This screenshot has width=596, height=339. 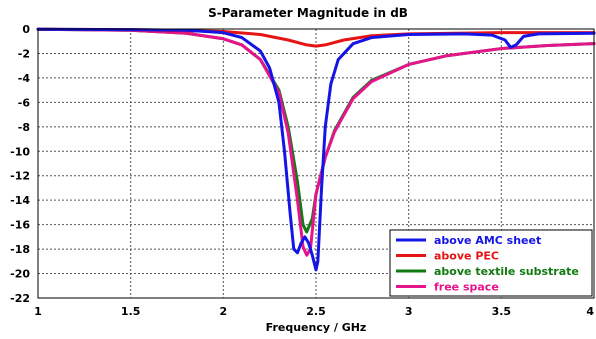 What do you see at coordinates (131, 311) in the screenshot?
I see `x-tick-label: 1.5` at bounding box center [131, 311].